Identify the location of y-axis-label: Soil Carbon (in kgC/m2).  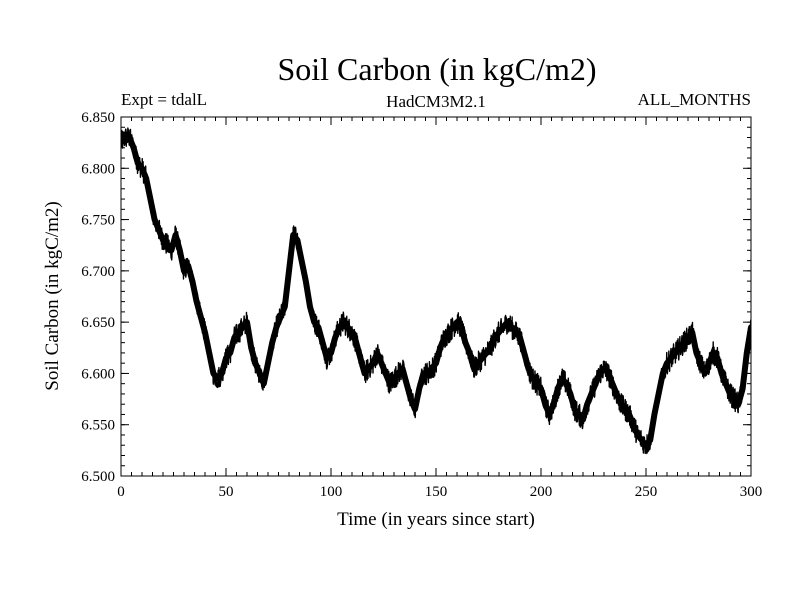
(52, 295).